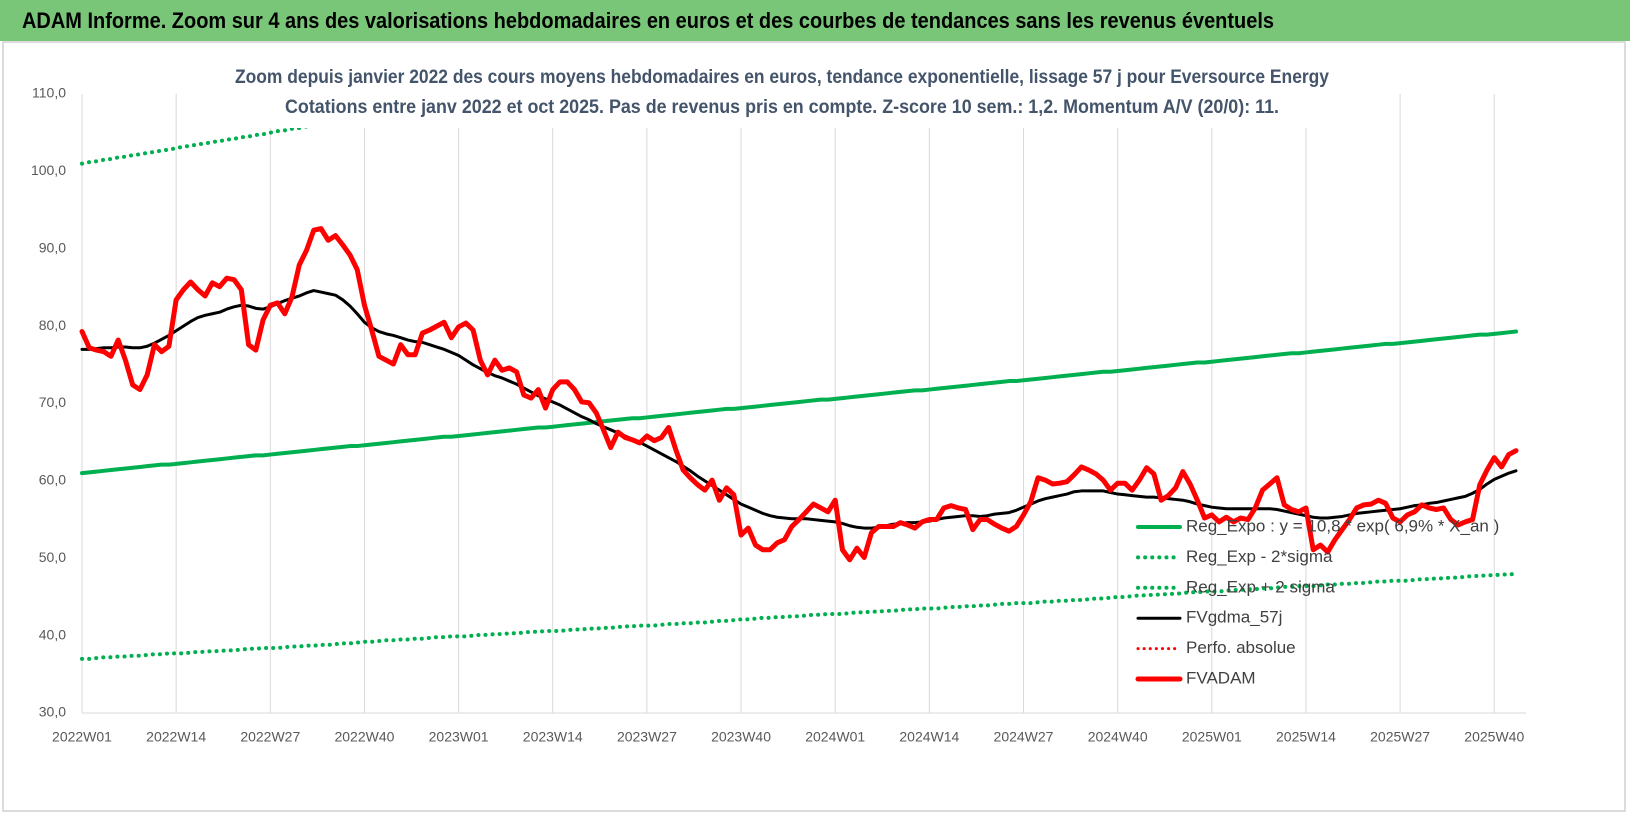 This screenshot has width=1630, height=815. I want to click on x-tick-label: 2025W27, so click(1400, 737).